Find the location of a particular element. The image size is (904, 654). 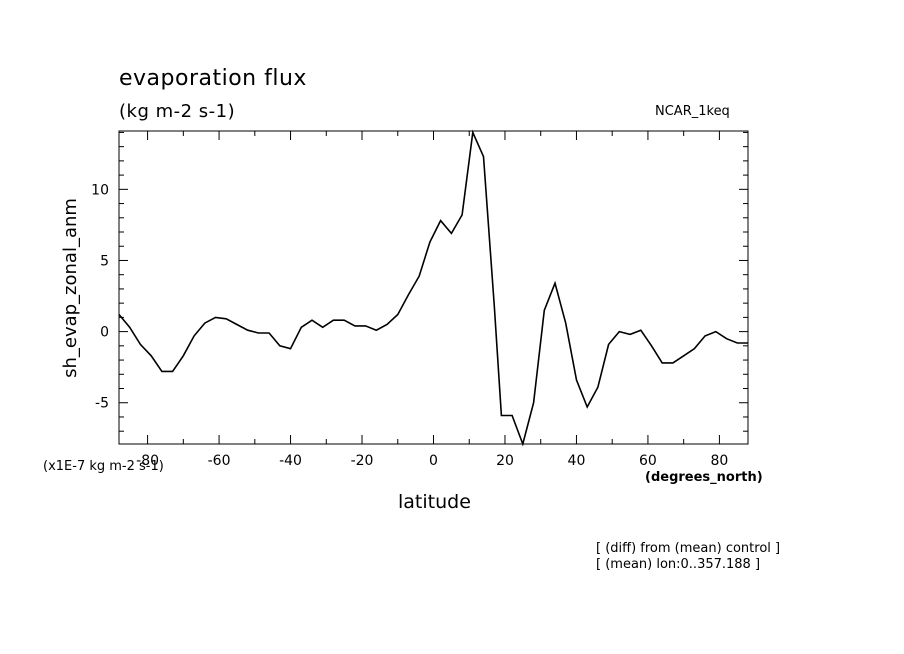

x-tick-label: 40 is located at coordinates (577, 461).